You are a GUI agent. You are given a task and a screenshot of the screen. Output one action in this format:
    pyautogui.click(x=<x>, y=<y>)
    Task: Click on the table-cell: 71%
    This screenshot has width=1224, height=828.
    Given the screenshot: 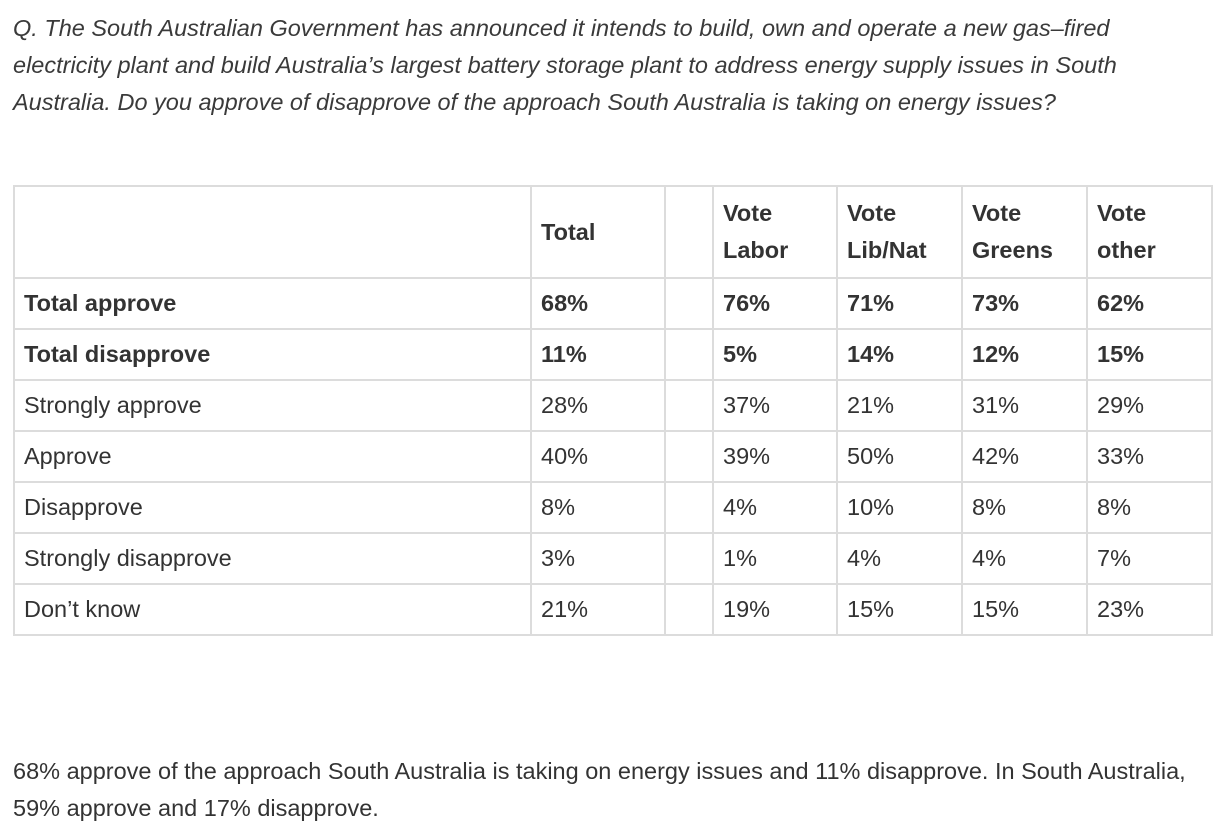 What is the action you would take?
    pyautogui.click(x=899, y=303)
    